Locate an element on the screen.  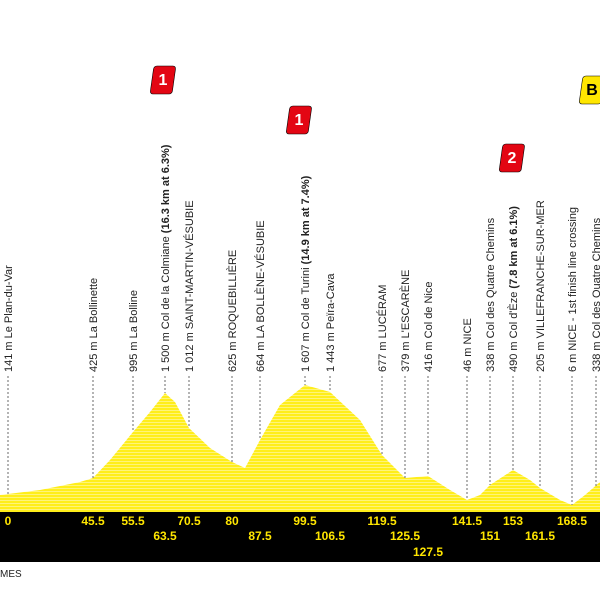
km-label: 45.5 is located at coordinates (93, 521).